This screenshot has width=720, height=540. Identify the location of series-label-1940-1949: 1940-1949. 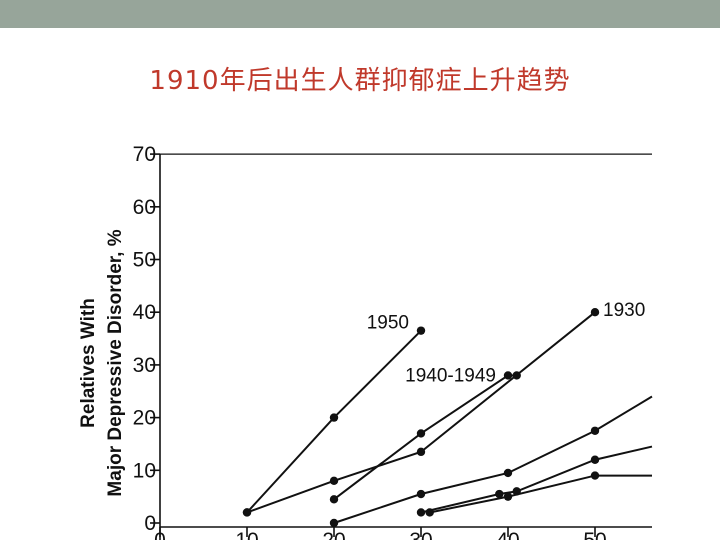
(450, 375).